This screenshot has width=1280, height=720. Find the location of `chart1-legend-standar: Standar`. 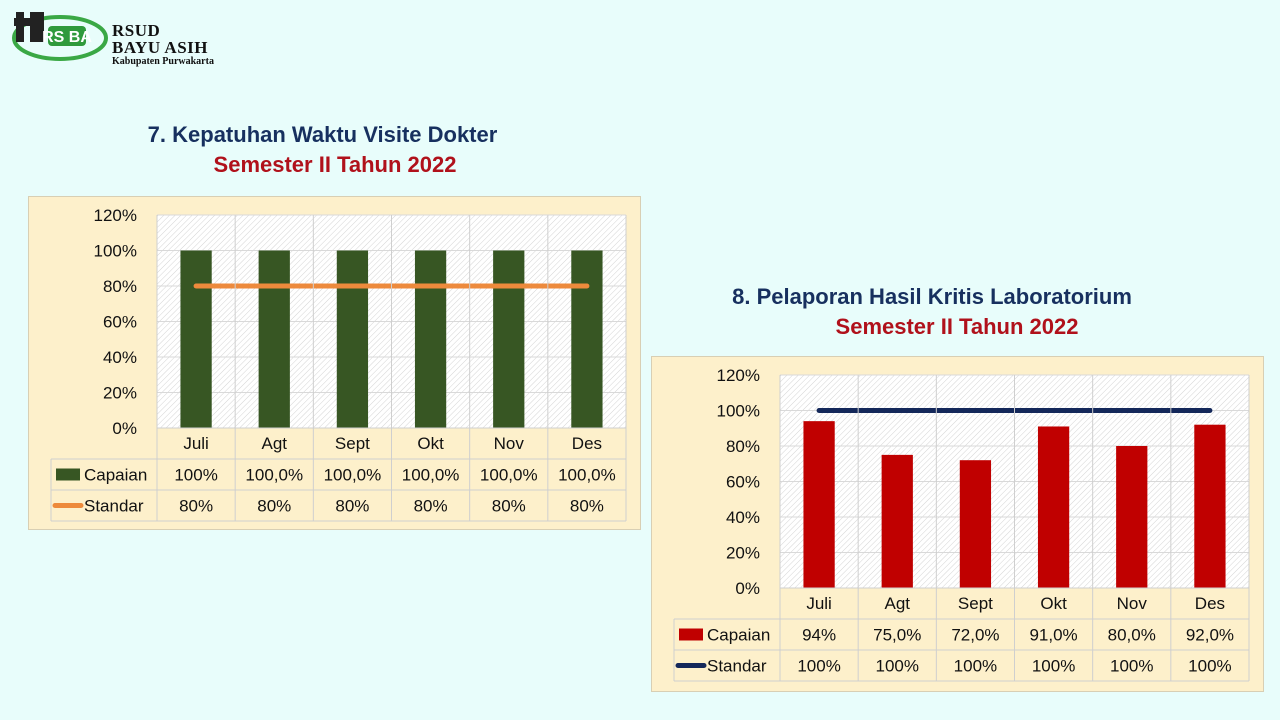

chart1-legend-standar: Standar is located at coordinates (114, 506).